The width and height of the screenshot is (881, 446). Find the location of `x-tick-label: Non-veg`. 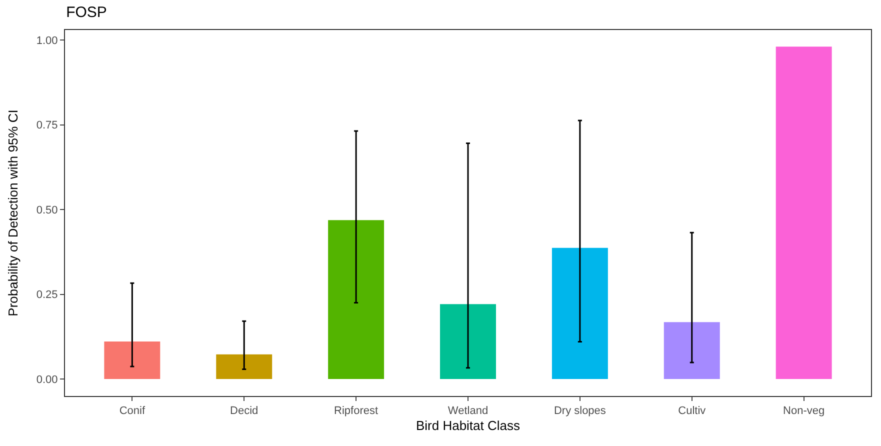

x-tick-label: Non-veg is located at coordinates (804, 411).